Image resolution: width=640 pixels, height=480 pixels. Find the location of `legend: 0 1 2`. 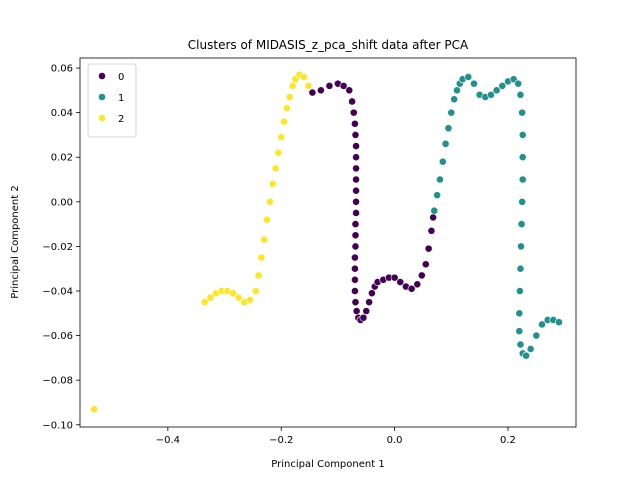

legend: 0 1 2 is located at coordinates (112, 100).